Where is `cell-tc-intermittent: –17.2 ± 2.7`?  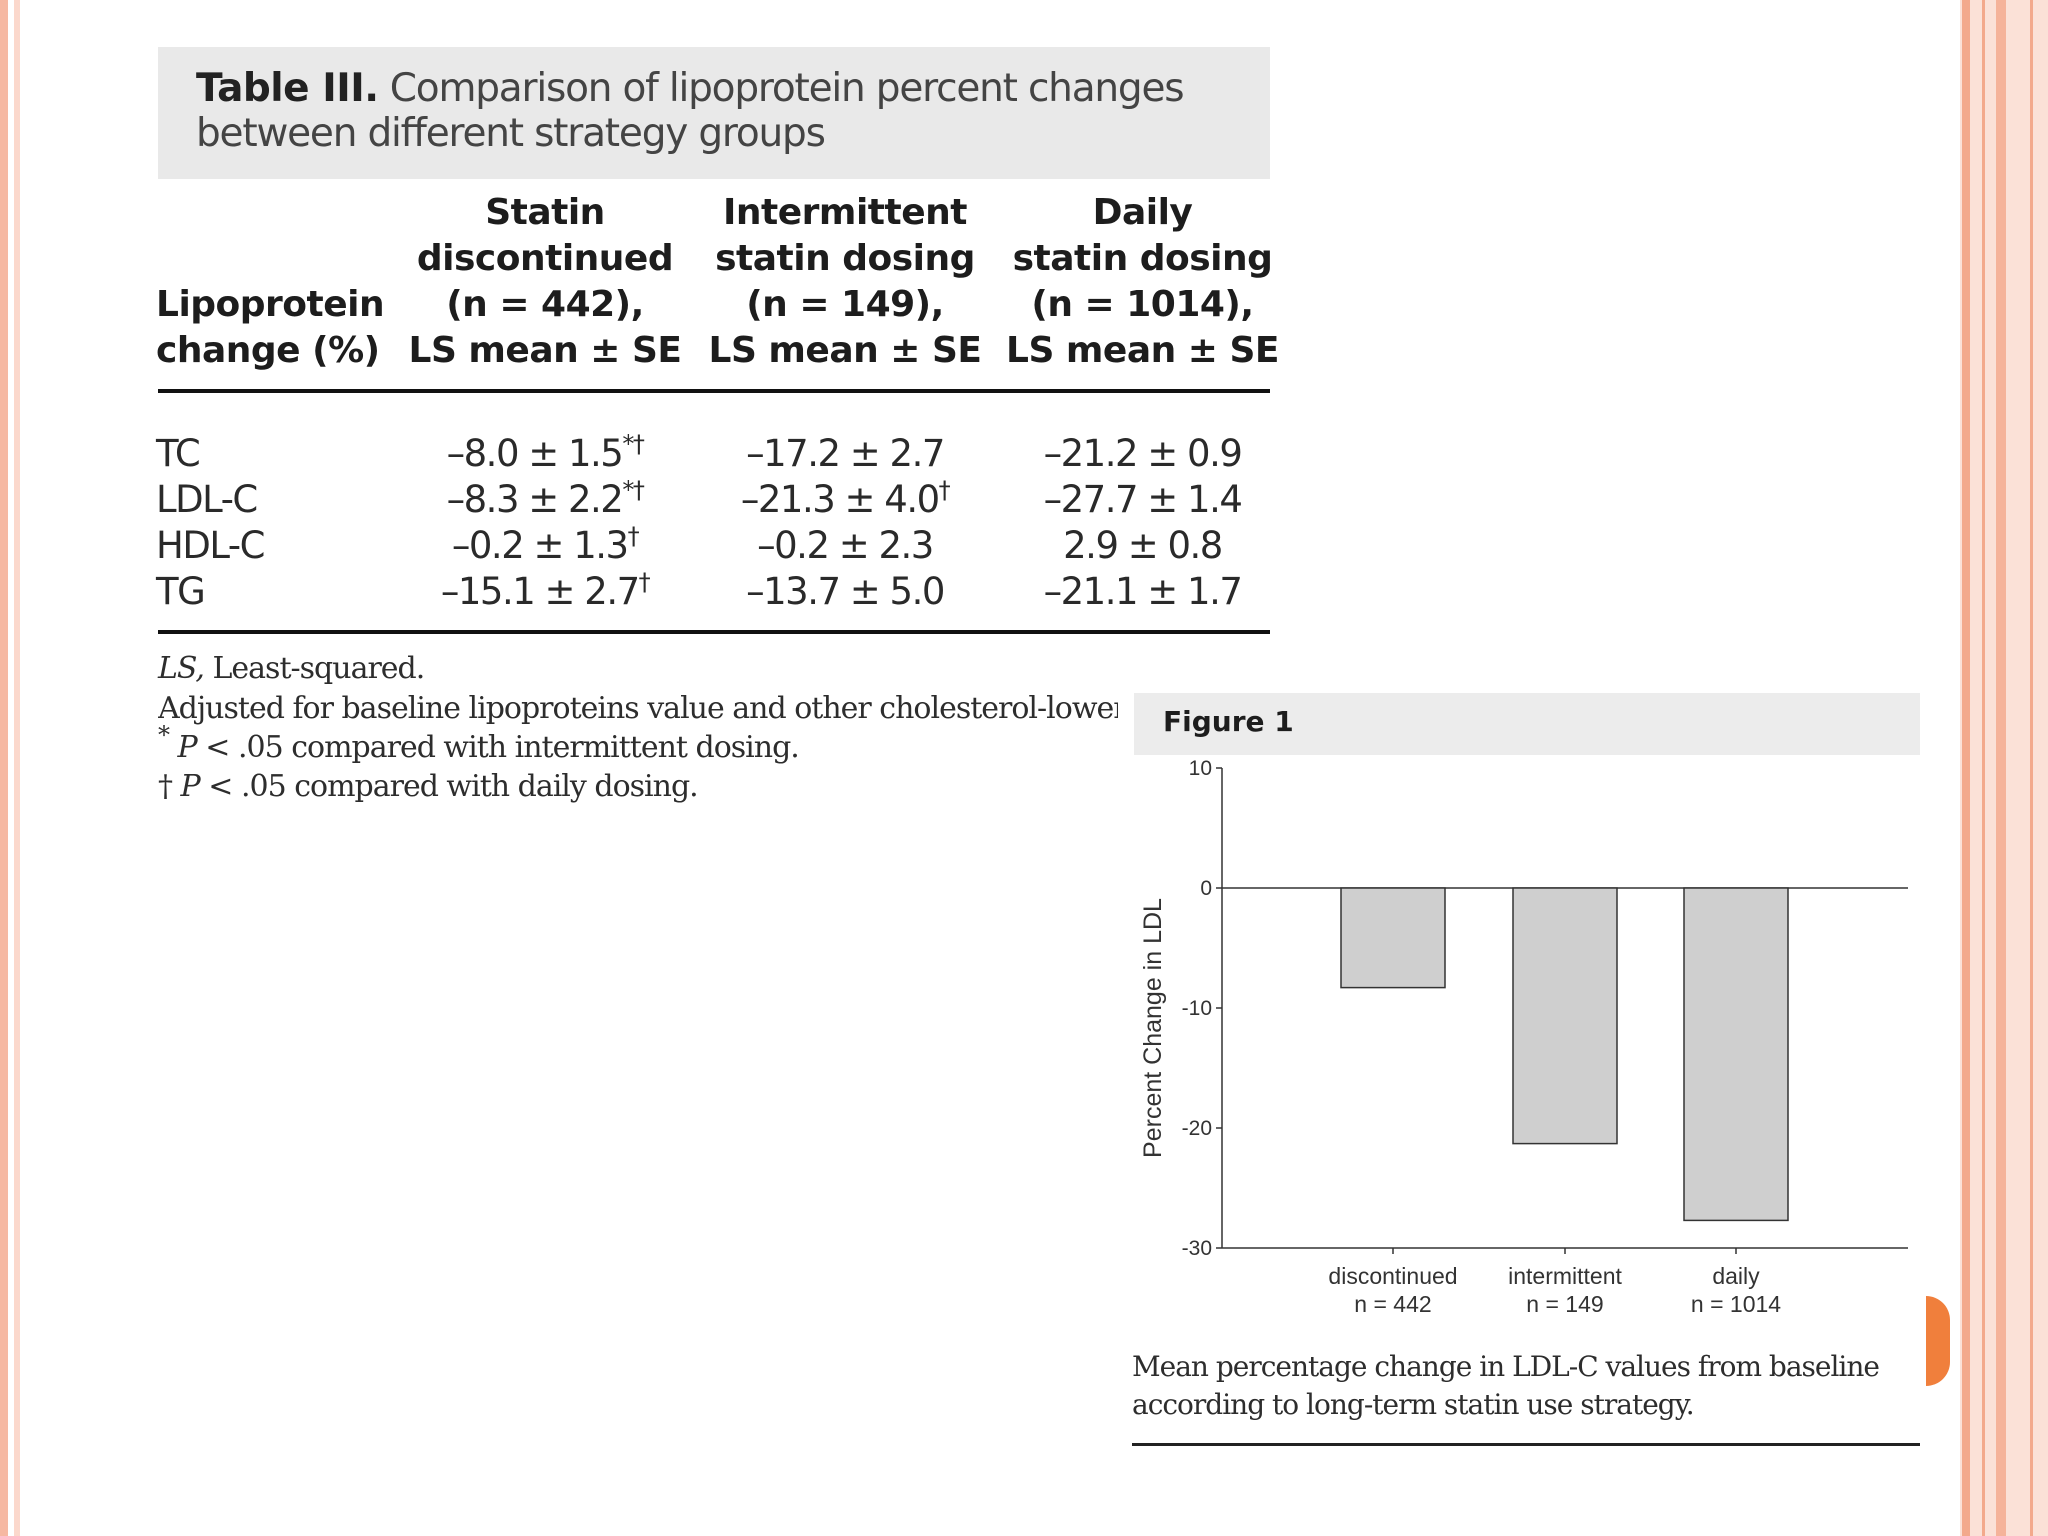
cell-tc-intermittent: –17.2 ± 2.7 is located at coordinates (845, 454).